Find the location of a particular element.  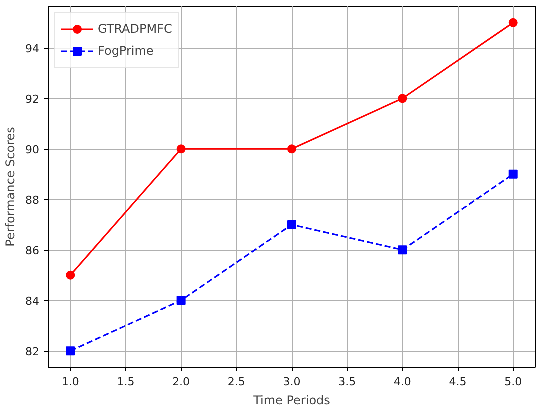

y-tick-label: 84 is located at coordinates (33, 301).